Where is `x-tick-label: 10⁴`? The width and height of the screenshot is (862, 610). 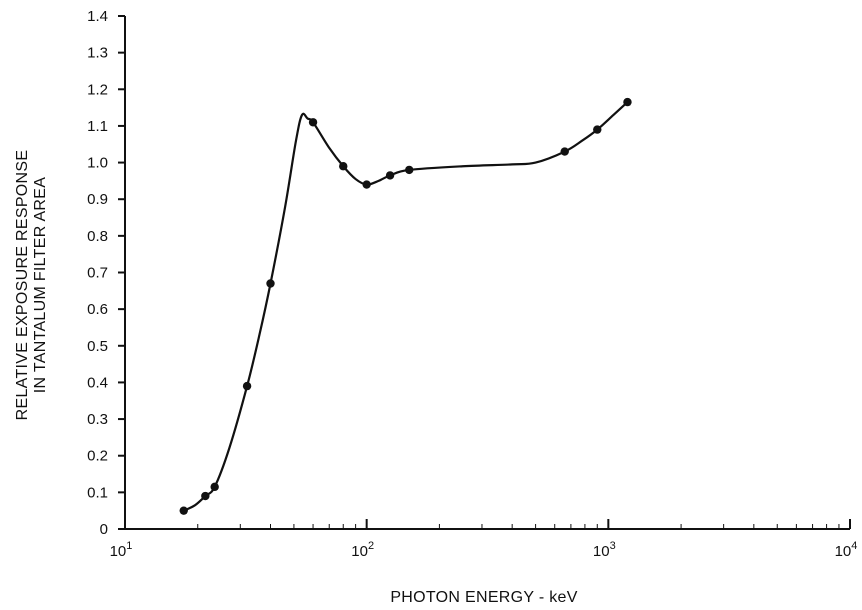
x-tick-label: 10⁴ is located at coordinates (846, 550).